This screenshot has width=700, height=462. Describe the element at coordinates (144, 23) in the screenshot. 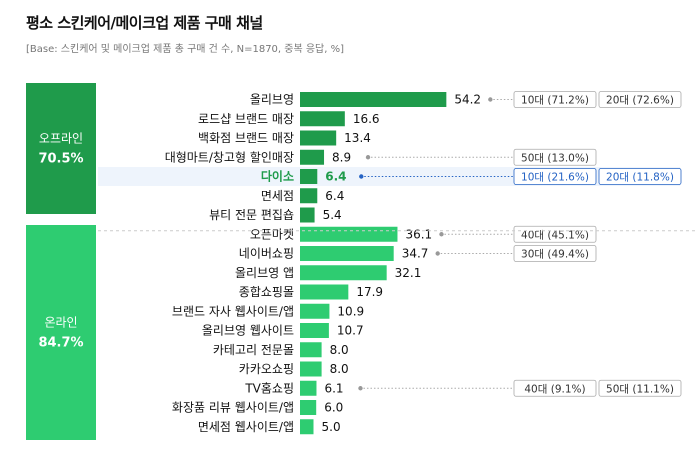

I see `chart-title: 평소 스킨케어/메이크업 제품 구매 채널` at that location.